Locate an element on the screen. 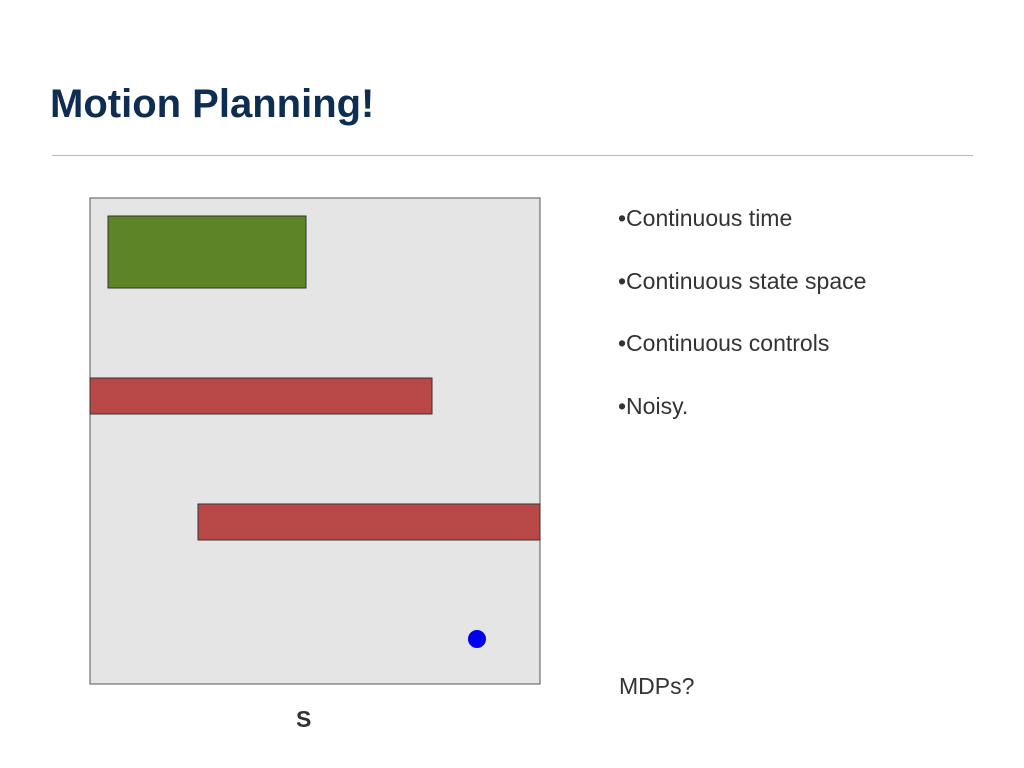 This screenshot has width=1024, height=768. goal-region is located at coordinates (207, 252).